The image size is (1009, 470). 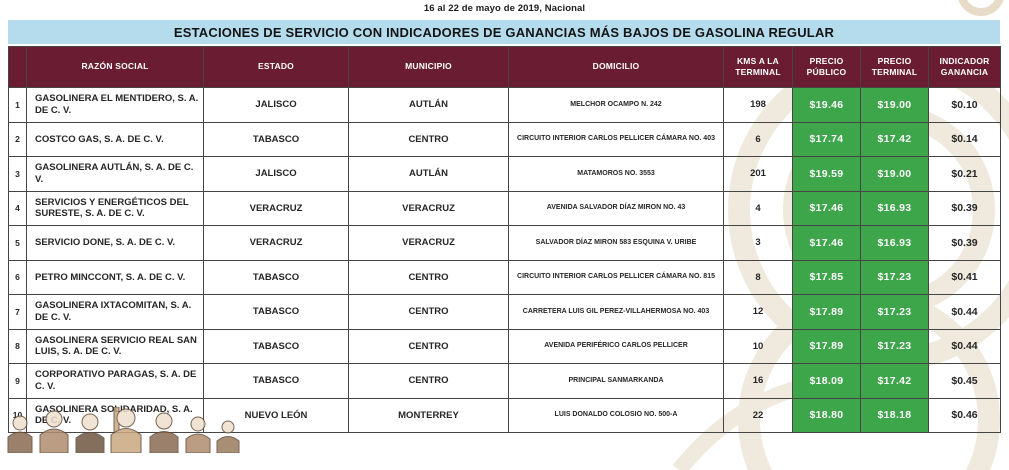 What do you see at coordinates (115, 312) in the screenshot?
I see `cell-razon-social: GASOLINERA IXTACOMITAN, S. A. DE C. V.` at bounding box center [115, 312].